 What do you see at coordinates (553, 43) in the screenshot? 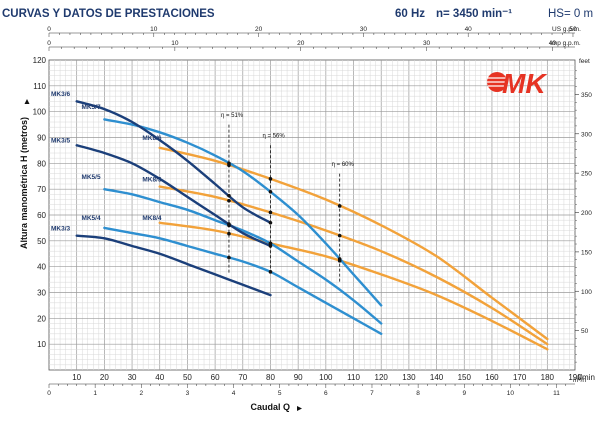
I see `impgpm-tick-label: 40` at bounding box center [553, 43].